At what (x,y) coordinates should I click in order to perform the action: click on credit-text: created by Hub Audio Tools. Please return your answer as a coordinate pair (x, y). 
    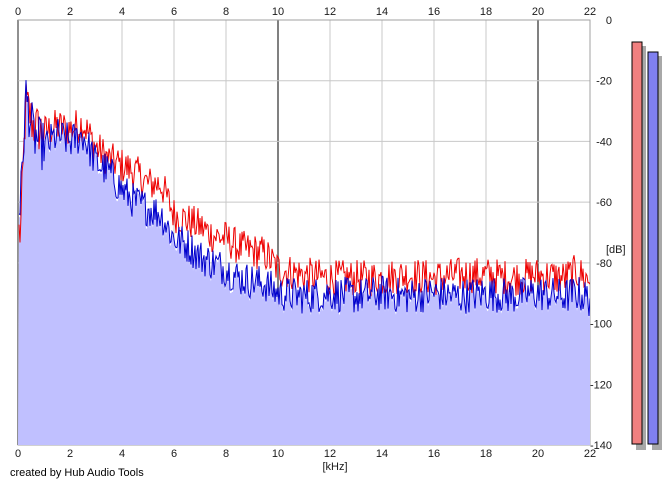
    Looking at the image, I should click on (77, 473).